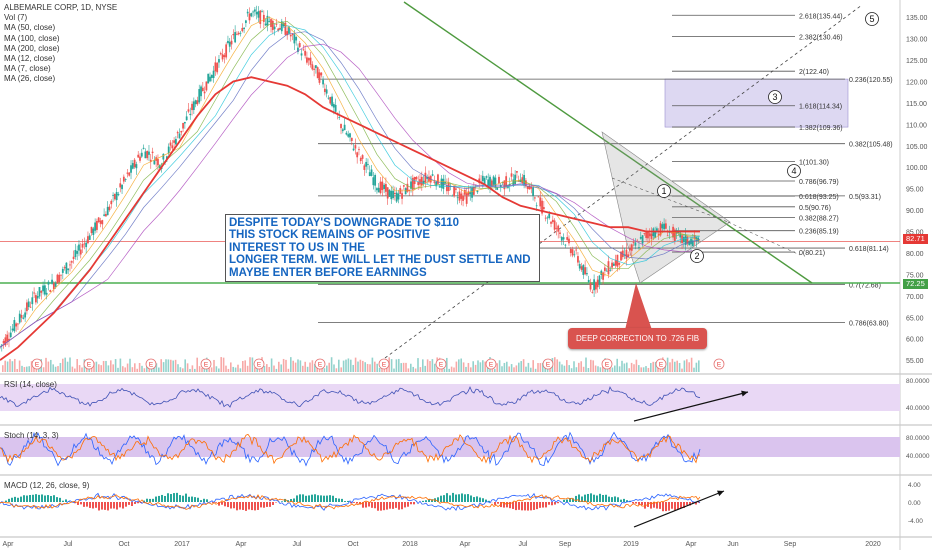  Describe the element at coordinates (46, 485) in the screenshot. I see `macd-label: MACD (12, 26, close, 9)` at that location.